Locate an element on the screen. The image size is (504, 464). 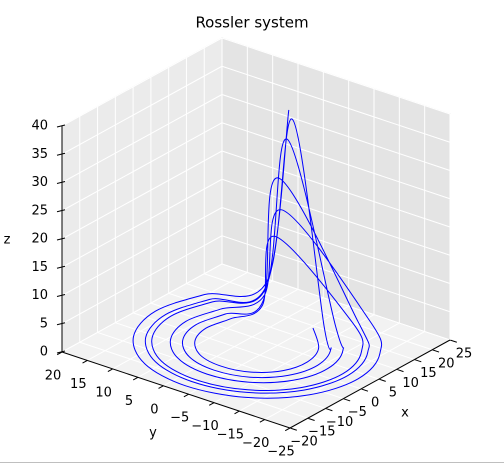
y-tick-label: 10 is located at coordinates (103, 392).